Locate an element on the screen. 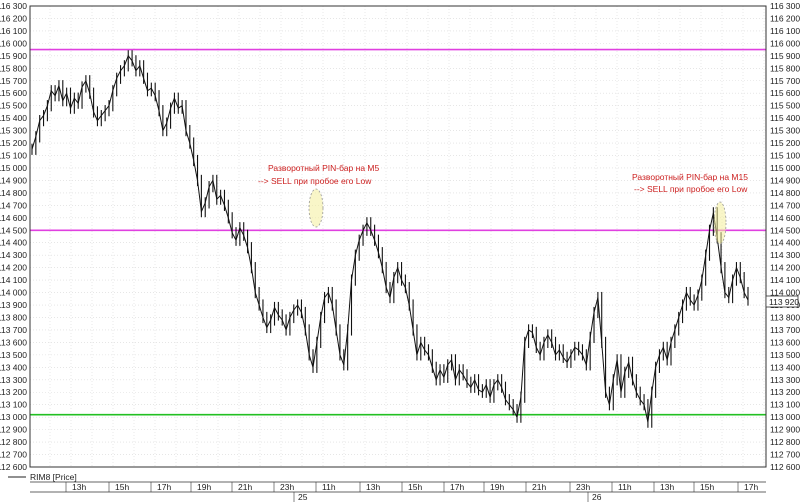 The width and height of the screenshot is (800, 503). legend-label: RIM8 [Price] is located at coordinates (53, 477).